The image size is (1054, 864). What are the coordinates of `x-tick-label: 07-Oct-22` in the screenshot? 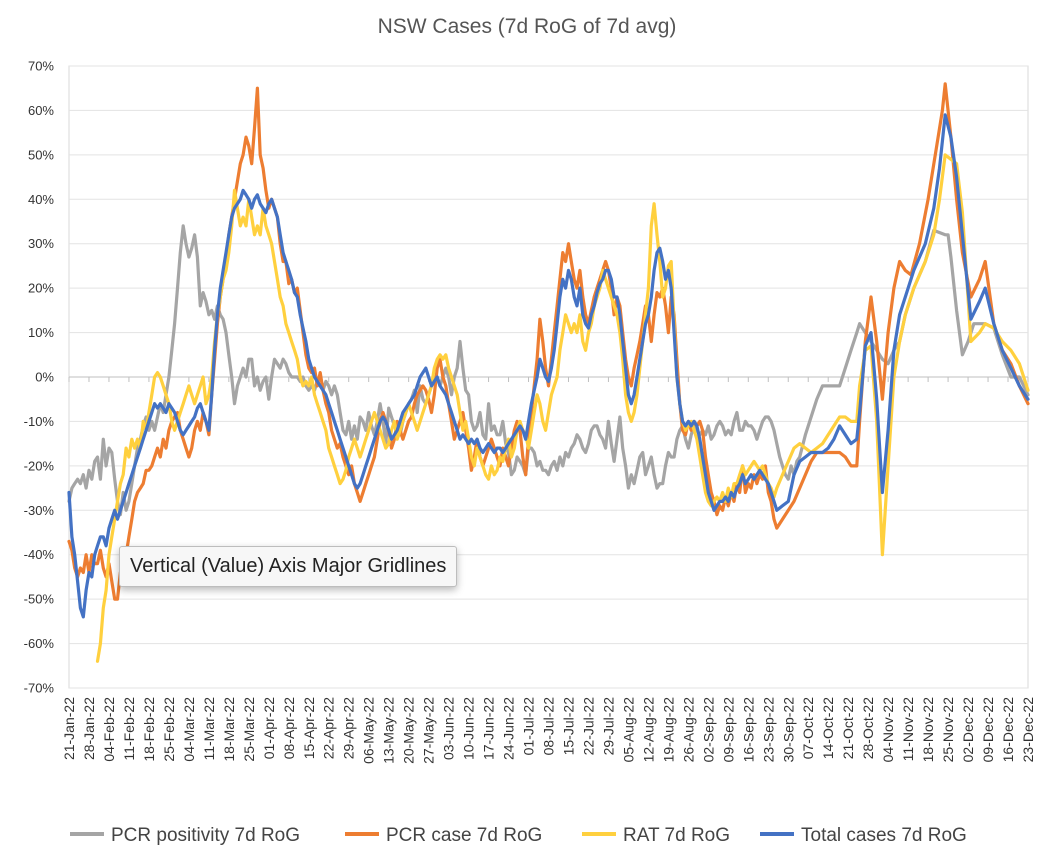 It's located at (808, 728).